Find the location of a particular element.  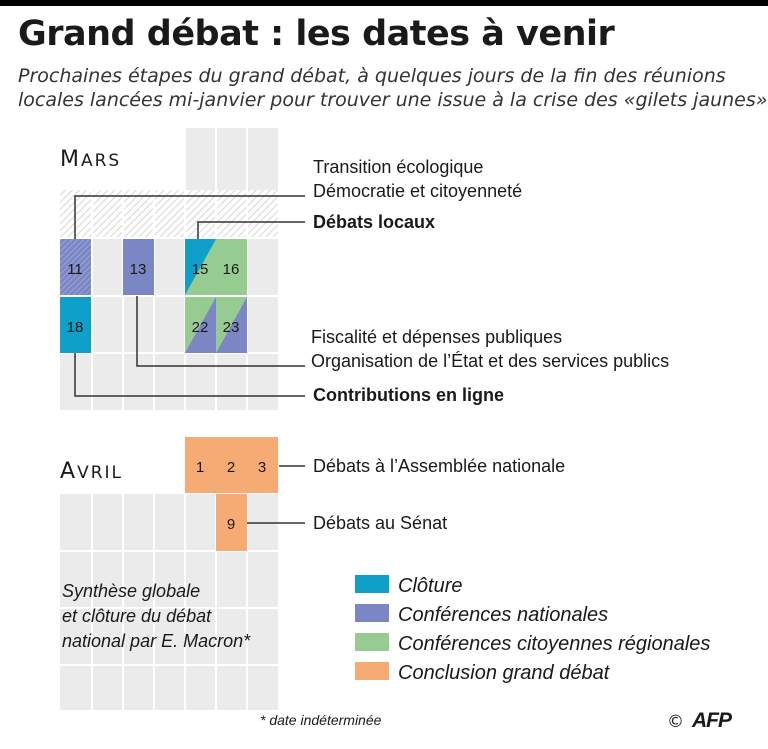

day-cell-22: 22 is located at coordinates (200, 325).